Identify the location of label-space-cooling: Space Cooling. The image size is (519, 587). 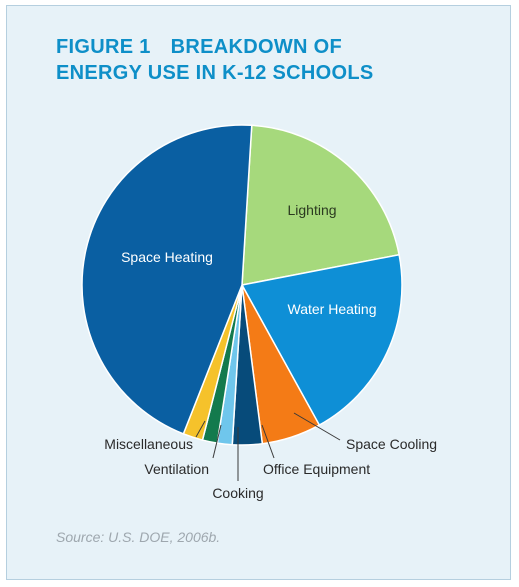
(391, 444).